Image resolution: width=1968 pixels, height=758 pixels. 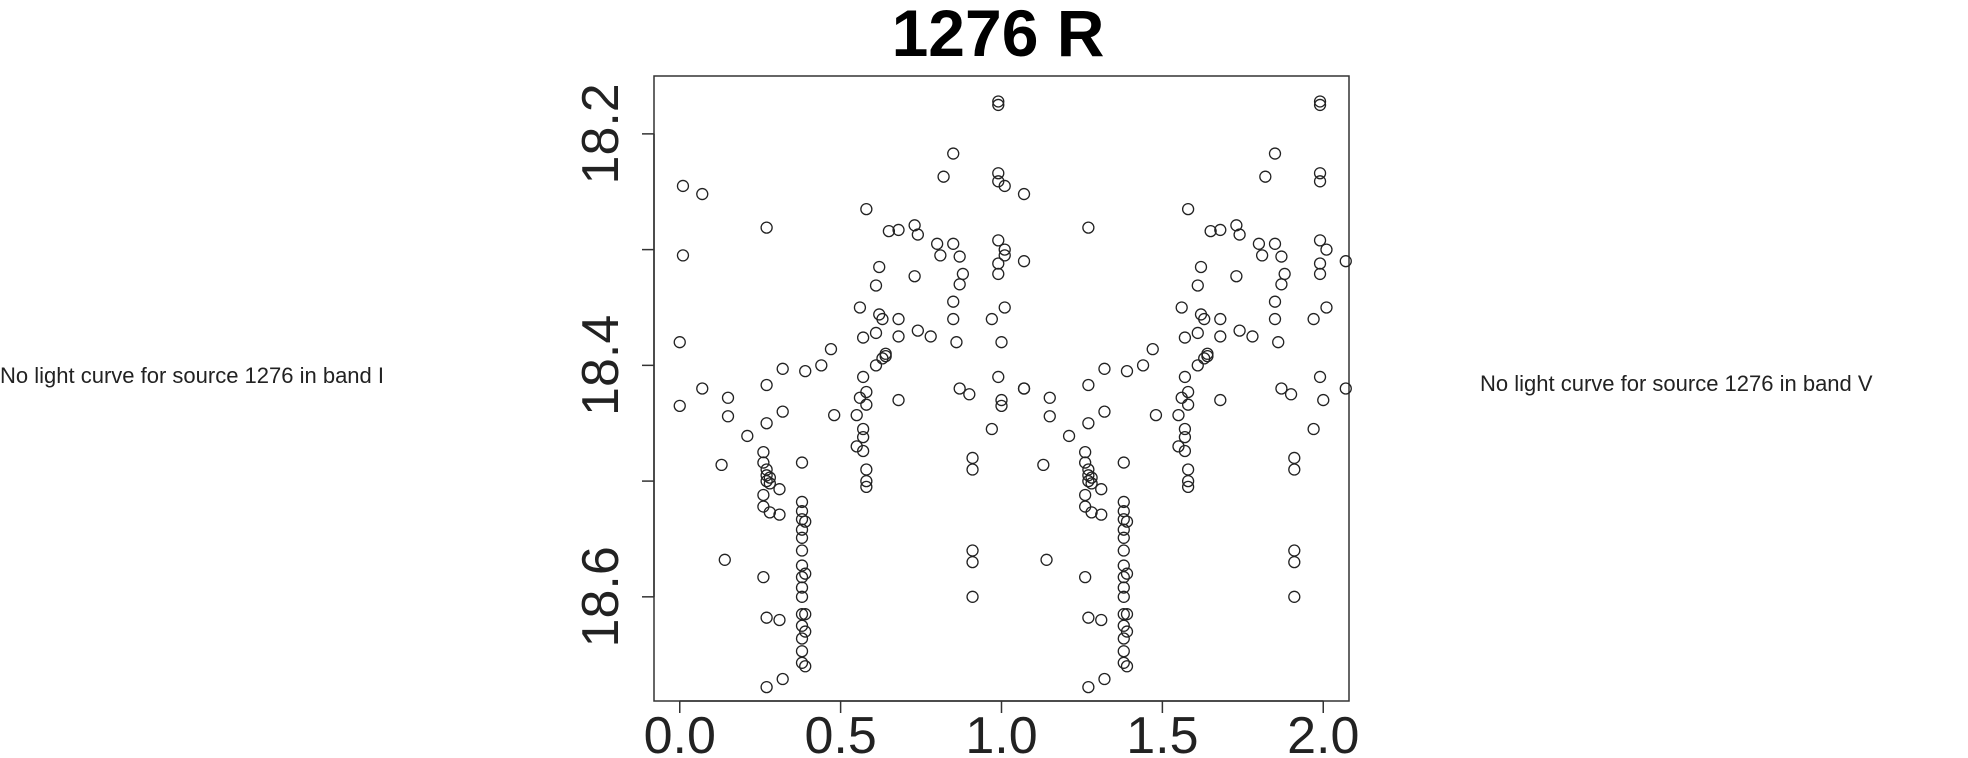 I want to click on no-curve-note-band-v: No light curve for source 1276 in band V, so click(x=1676, y=383).